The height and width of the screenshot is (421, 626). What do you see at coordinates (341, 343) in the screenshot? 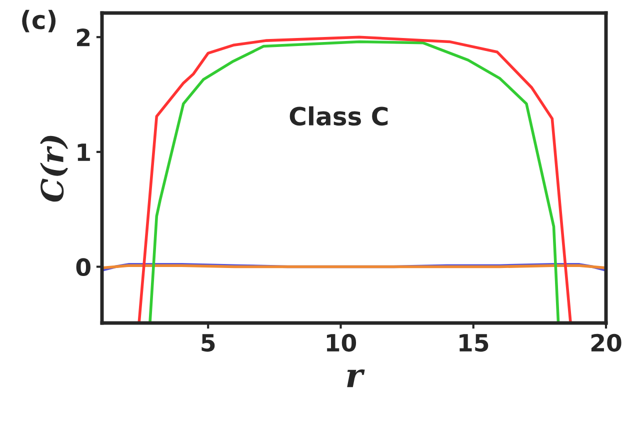
I see `x-tick-label: 10` at bounding box center [341, 343].